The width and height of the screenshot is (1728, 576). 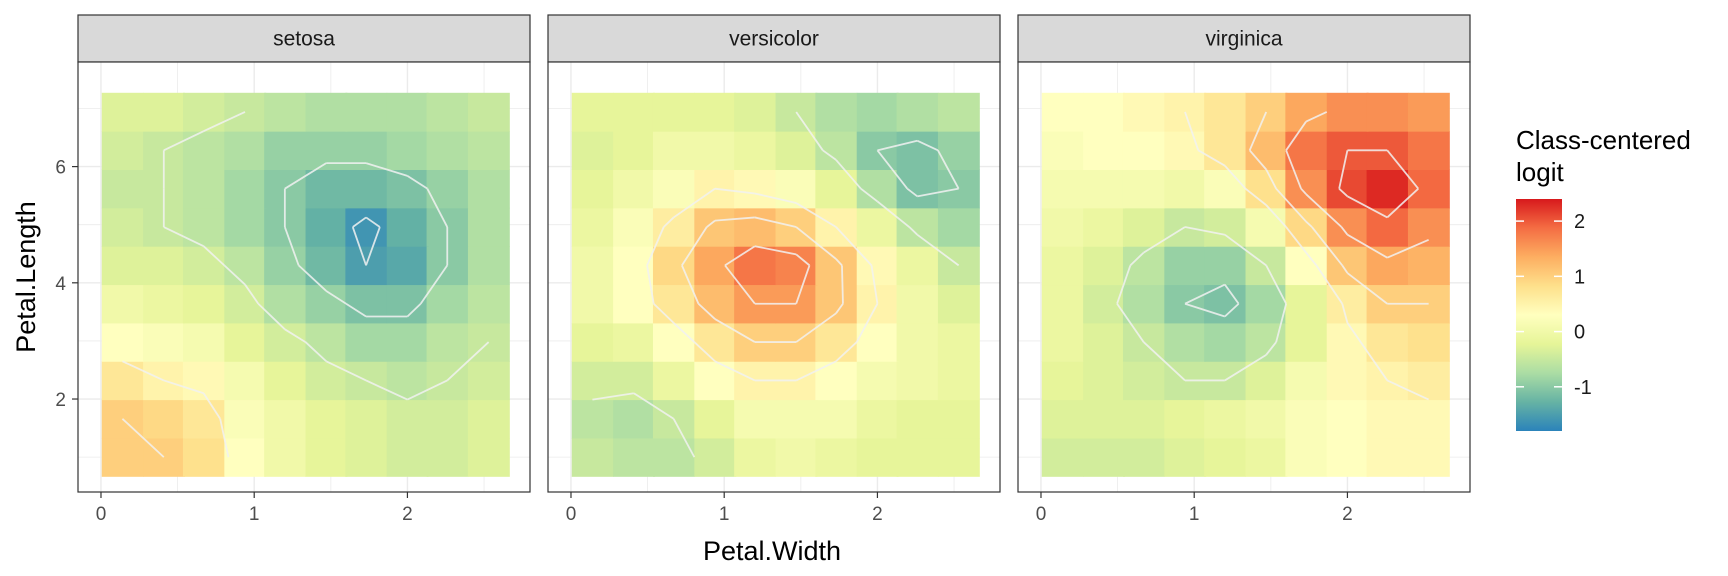 What do you see at coordinates (774, 39) in the screenshot?
I see `facet-strip-label: versicolor` at bounding box center [774, 39].